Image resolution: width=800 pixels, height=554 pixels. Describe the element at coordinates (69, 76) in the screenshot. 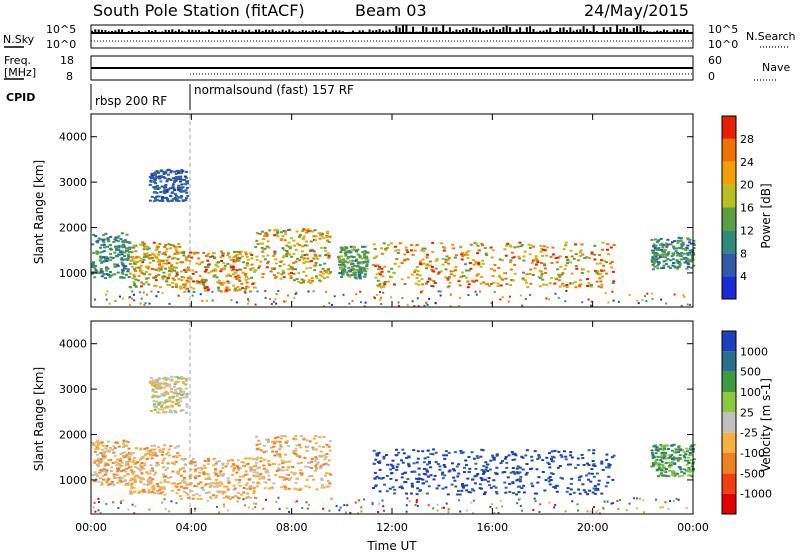

I see `freq-tick-bottom: 8` at that location.